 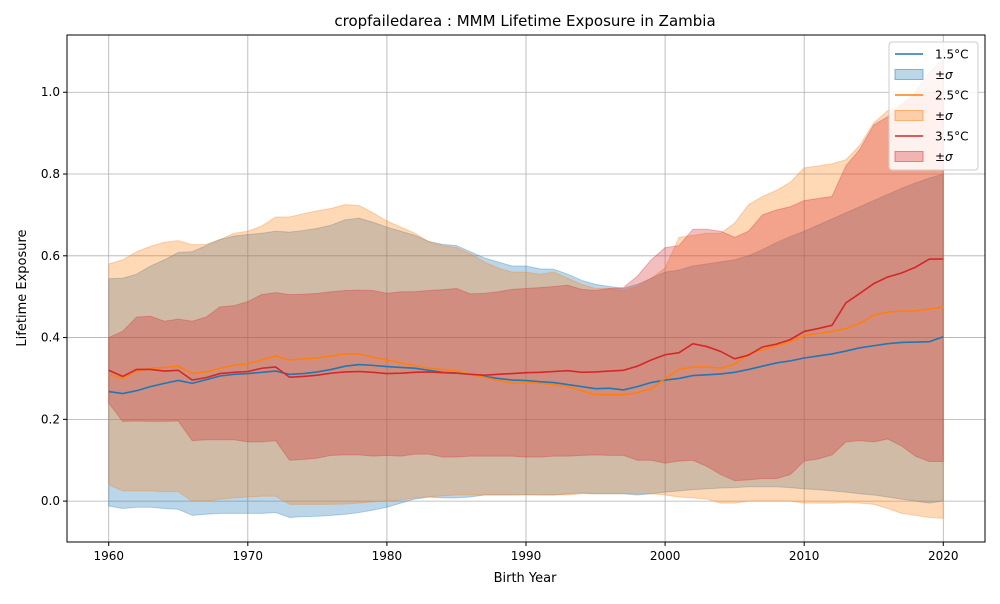 I want to click on legend-label: 3.5°C, so click(x=951, y=137).